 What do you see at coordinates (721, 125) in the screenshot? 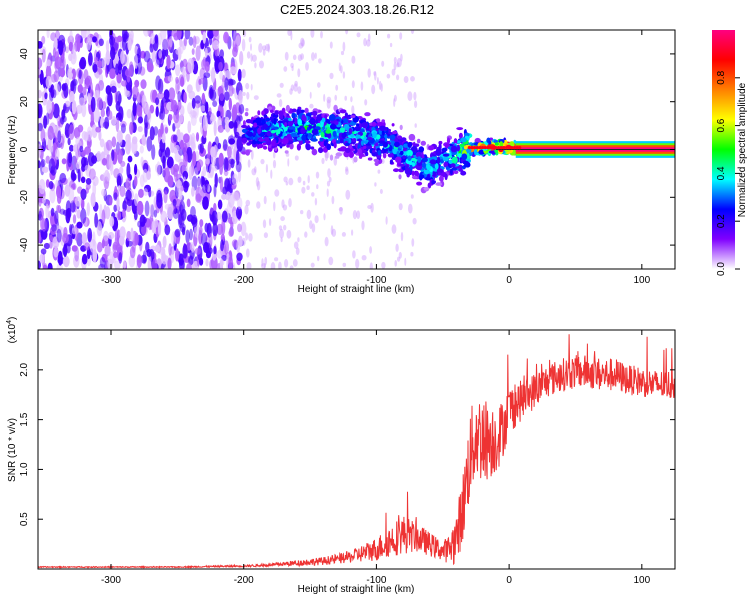
I see `colorbar-tick-label: 0.6` at bounding box center [721, 125].